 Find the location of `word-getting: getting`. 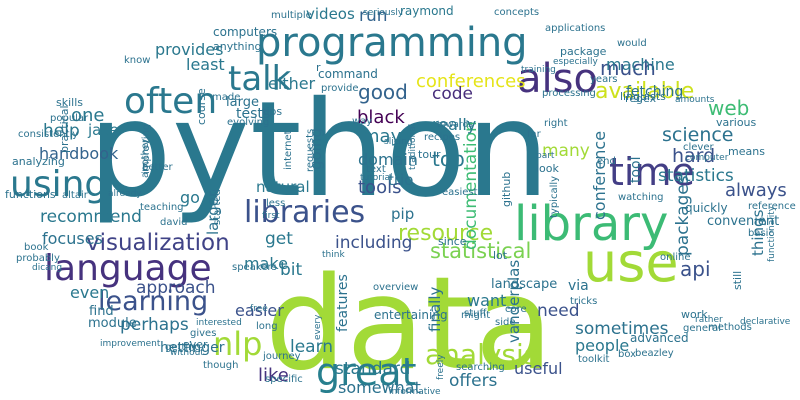

word-getting: getting is located at coordinates (183, 347).